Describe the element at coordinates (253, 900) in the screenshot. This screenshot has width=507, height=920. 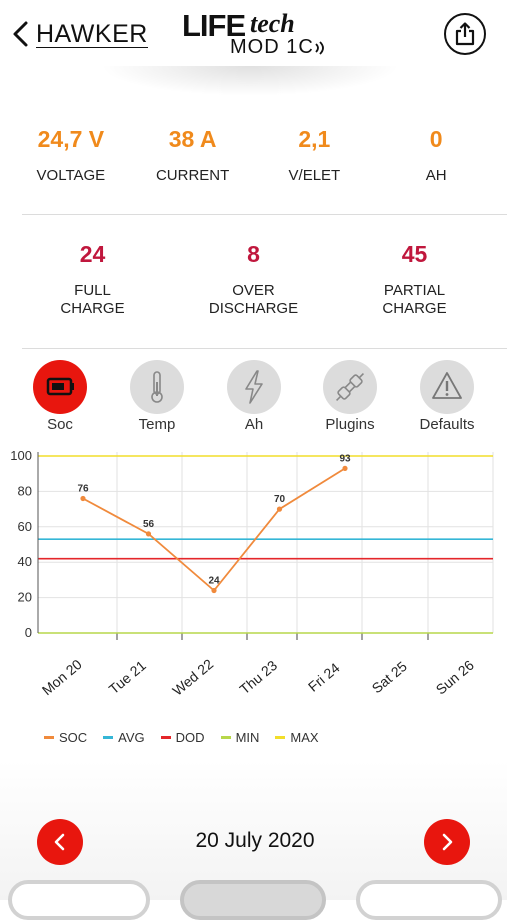
I see `bottom-tab-middle` at that location.